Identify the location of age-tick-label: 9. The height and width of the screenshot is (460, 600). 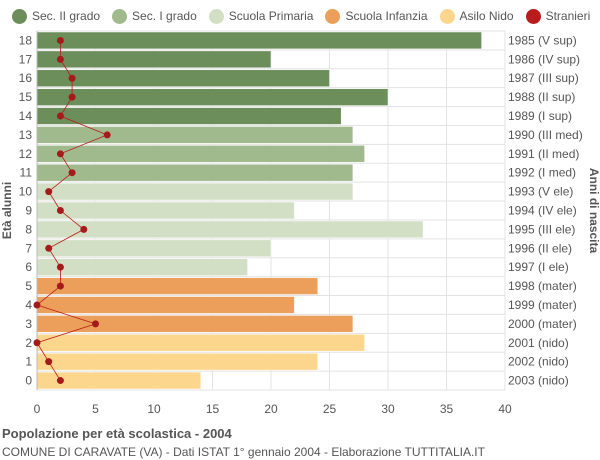
(28, 211).